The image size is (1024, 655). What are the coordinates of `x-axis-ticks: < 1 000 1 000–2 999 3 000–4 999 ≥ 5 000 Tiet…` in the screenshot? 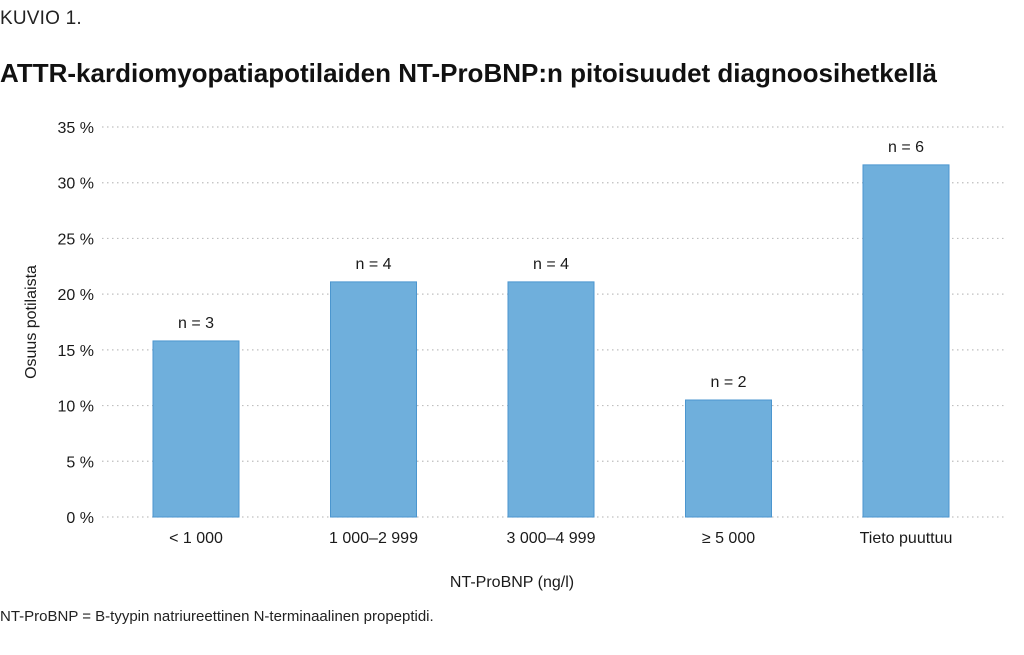 It's located at (560, 538).